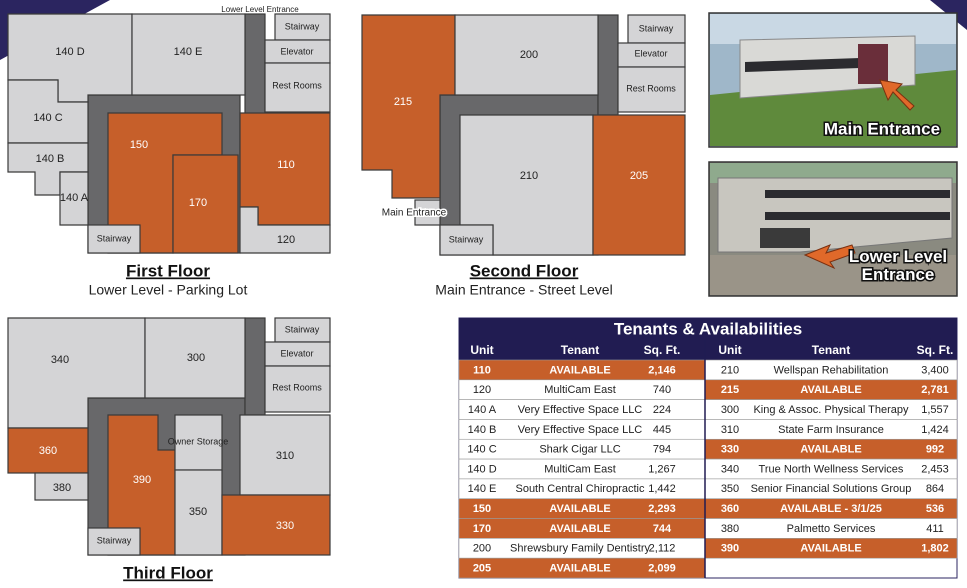 The height and width of the screenshot is (588, 967). I want to click on sqft-cell: 740, so click(662, 390).